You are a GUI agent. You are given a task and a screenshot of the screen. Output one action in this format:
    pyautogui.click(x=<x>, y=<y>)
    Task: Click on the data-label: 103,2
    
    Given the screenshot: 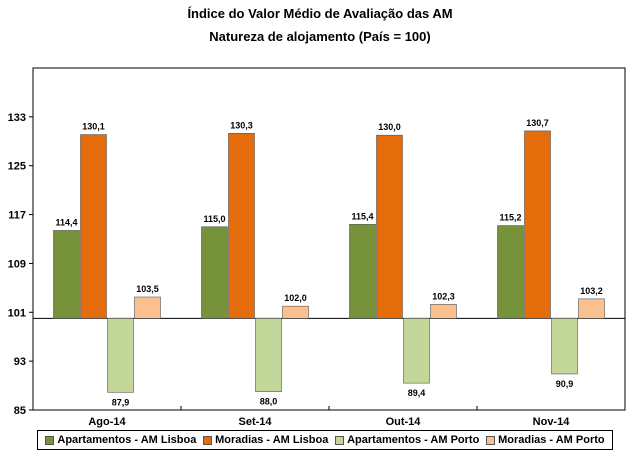 What is the action you would take?
    pyautogui.click(x=591, y=291)
    